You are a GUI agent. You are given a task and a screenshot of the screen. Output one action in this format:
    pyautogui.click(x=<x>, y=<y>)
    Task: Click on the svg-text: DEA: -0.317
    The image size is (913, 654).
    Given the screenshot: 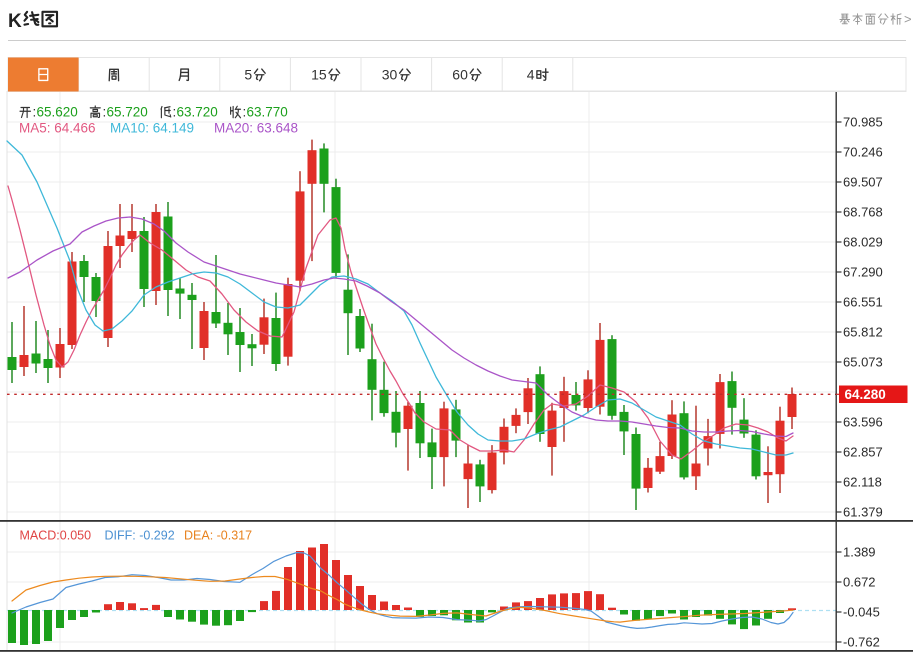 What is the action you would take?
    pyautogui.click(x=218, y=536)
    